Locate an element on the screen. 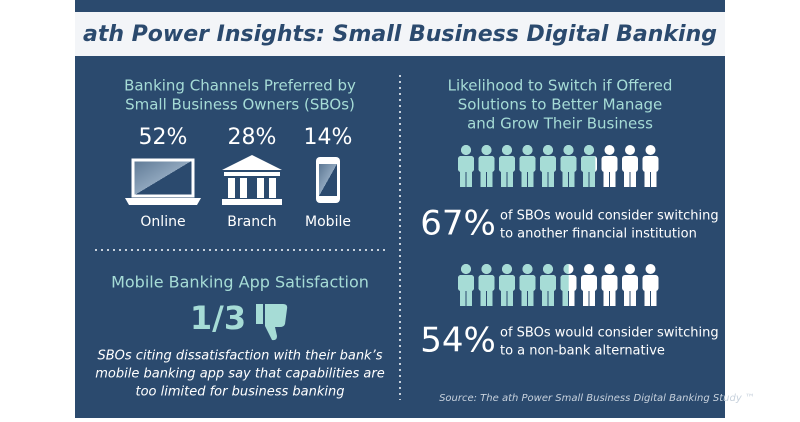  heading: Likelihood to Switch if Offered is located at coordinates (560, 86).